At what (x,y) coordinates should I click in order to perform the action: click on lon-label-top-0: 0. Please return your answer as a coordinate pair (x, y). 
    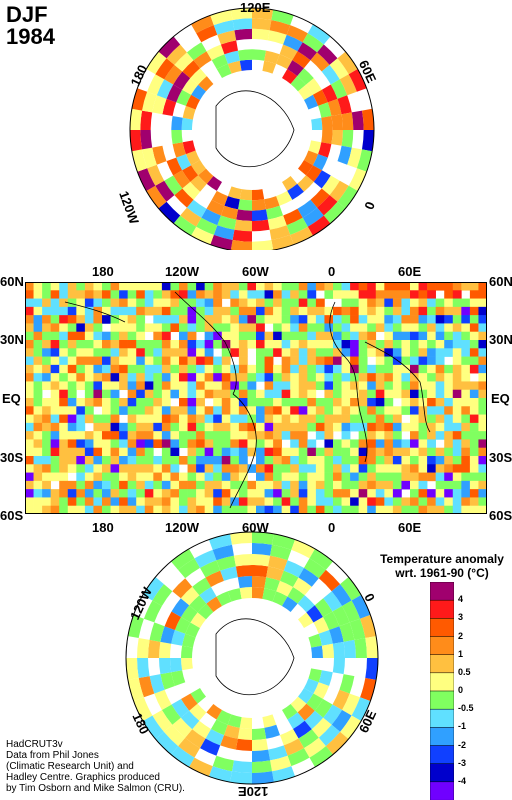
    Looking at the image, I should click on (332, 271).